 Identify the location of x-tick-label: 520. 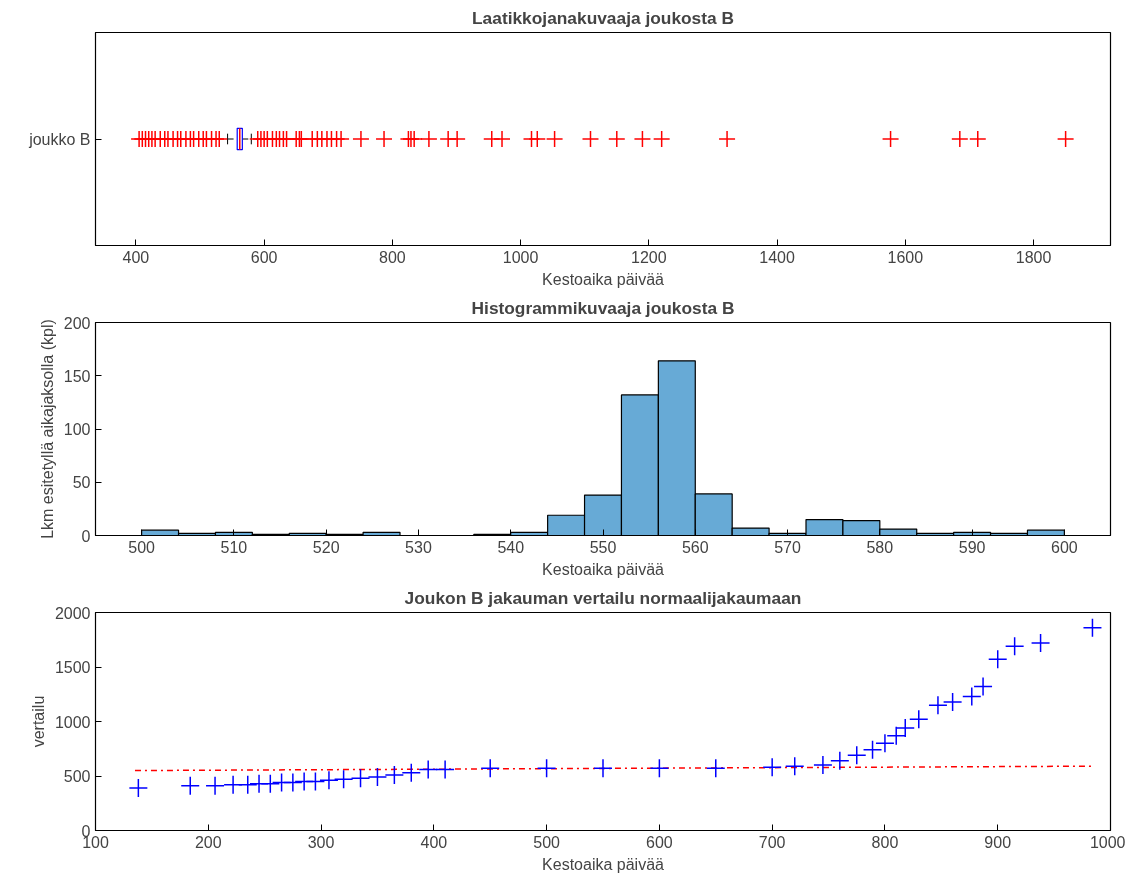
(326, 547).